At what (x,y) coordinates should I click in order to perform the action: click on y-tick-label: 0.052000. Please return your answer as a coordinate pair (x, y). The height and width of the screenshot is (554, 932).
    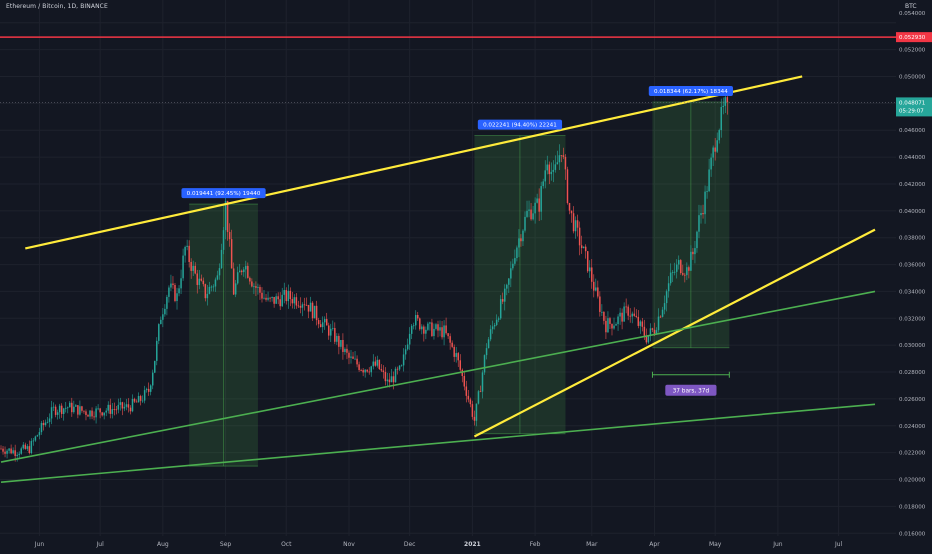
    Looking at the image, I should click on (912, 51).